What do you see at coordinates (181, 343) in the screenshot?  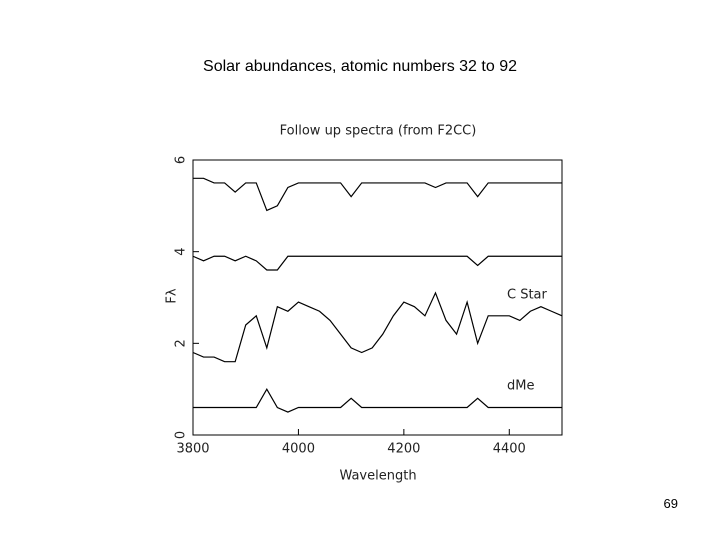 I see `y-tick-label: 2` at bounding box center [181, 343].